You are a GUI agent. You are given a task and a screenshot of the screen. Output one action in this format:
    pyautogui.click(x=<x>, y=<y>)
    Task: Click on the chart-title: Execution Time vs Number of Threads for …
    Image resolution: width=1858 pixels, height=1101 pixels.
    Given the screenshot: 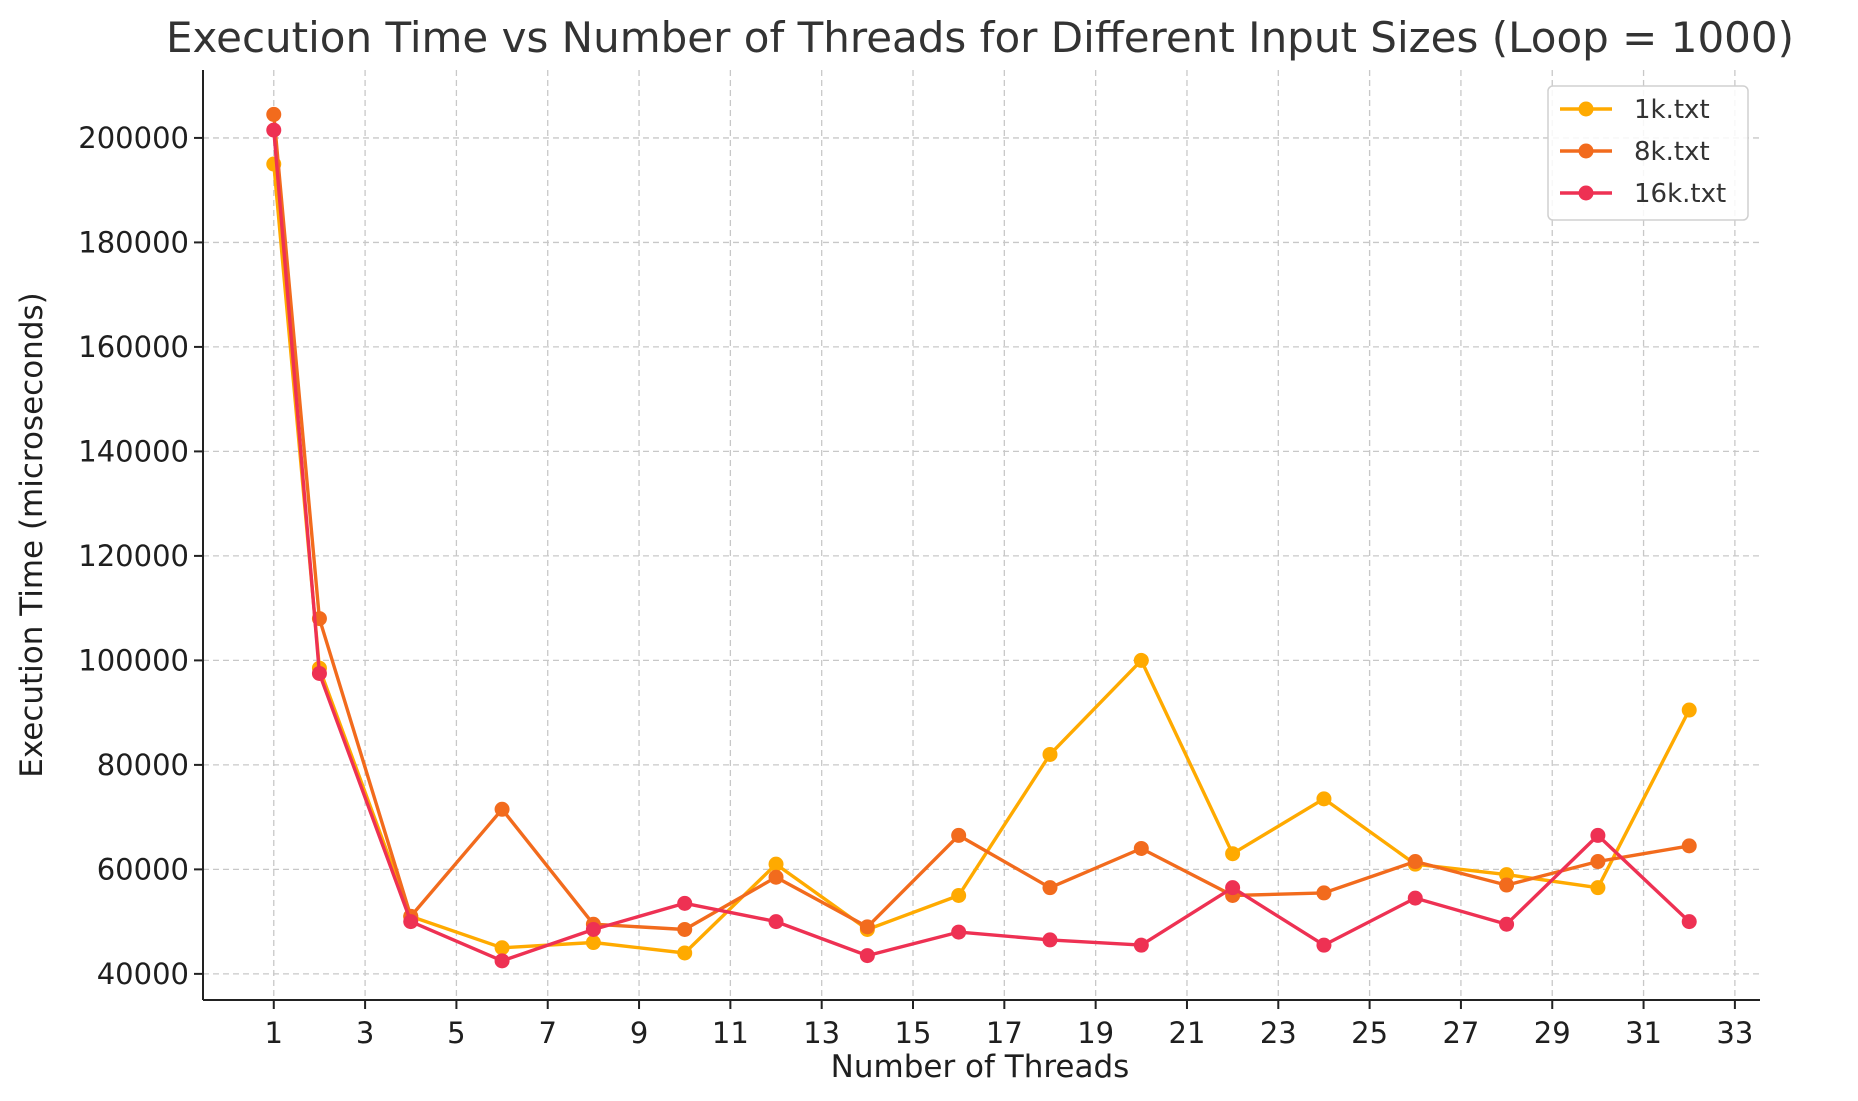 What is the action you would take?
    pyautogui.click(x=980, y=37)
    